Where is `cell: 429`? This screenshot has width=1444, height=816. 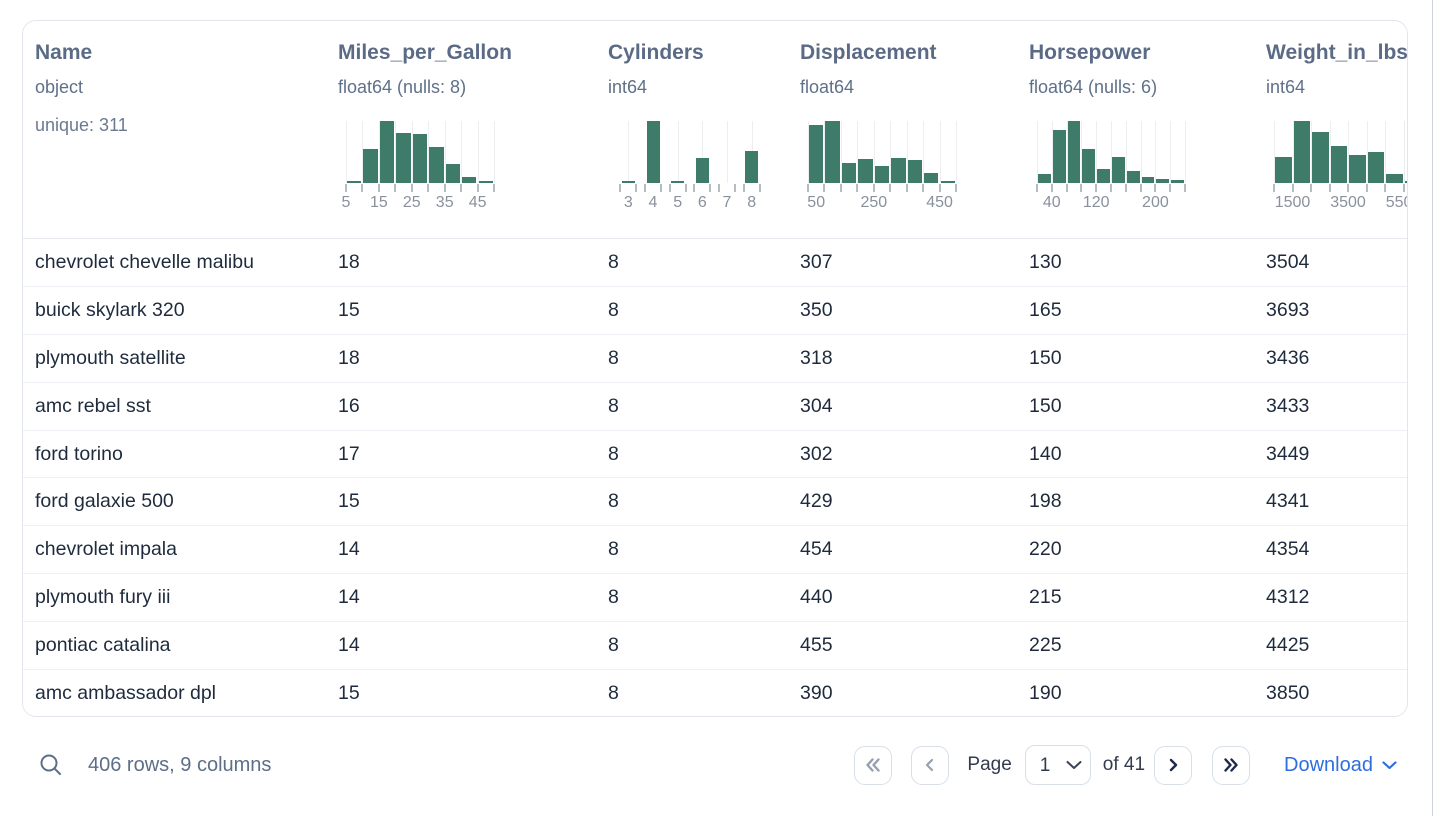 cell: 429 is located at coordinates (816, 501).